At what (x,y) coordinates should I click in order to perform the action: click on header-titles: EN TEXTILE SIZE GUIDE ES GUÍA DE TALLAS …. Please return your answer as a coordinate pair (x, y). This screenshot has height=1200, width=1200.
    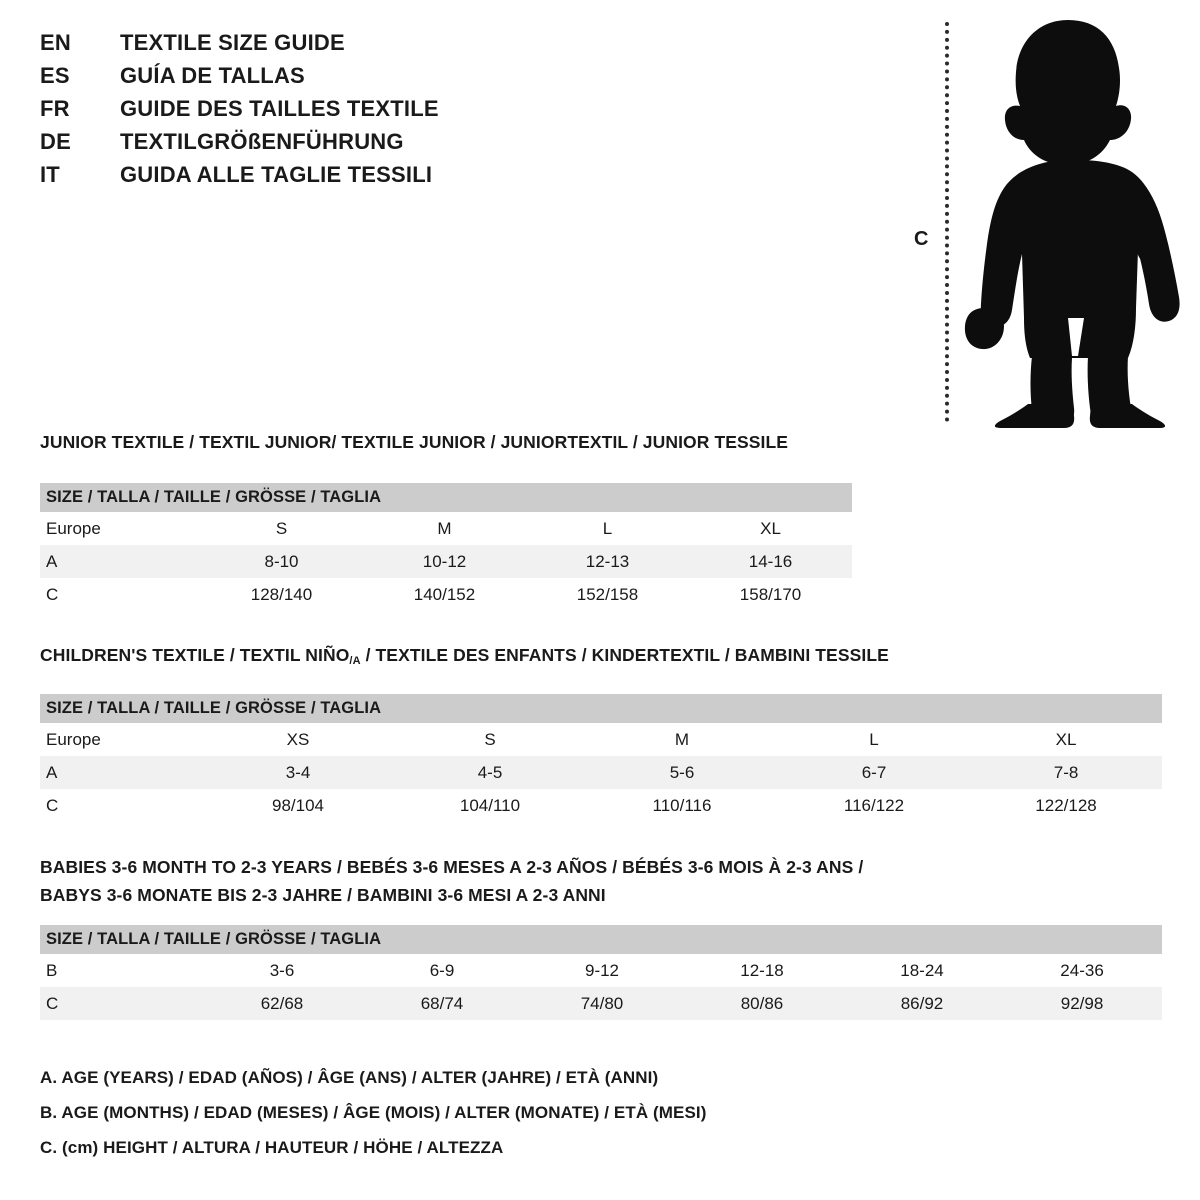
    Looking at the image, I should click on (300, 112).